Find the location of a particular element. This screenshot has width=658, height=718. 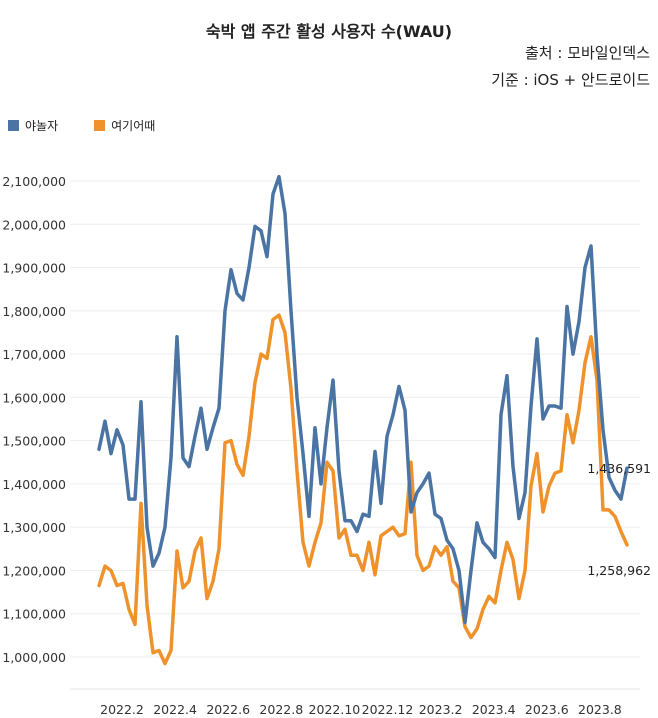

x-tick-label: 2023.4 is located at coordinates (494, 709).